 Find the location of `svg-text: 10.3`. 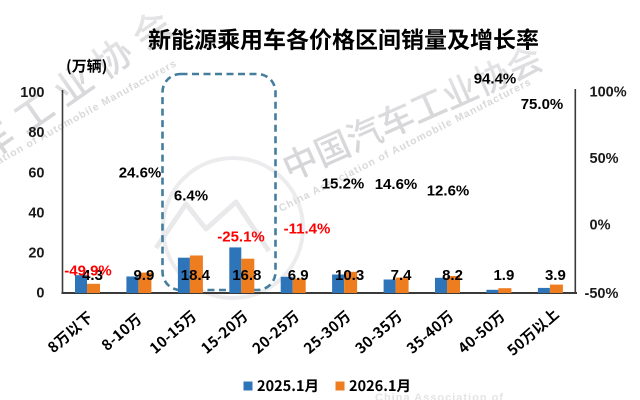

svg-text: 10.3 is located at coordinates (349, 275).